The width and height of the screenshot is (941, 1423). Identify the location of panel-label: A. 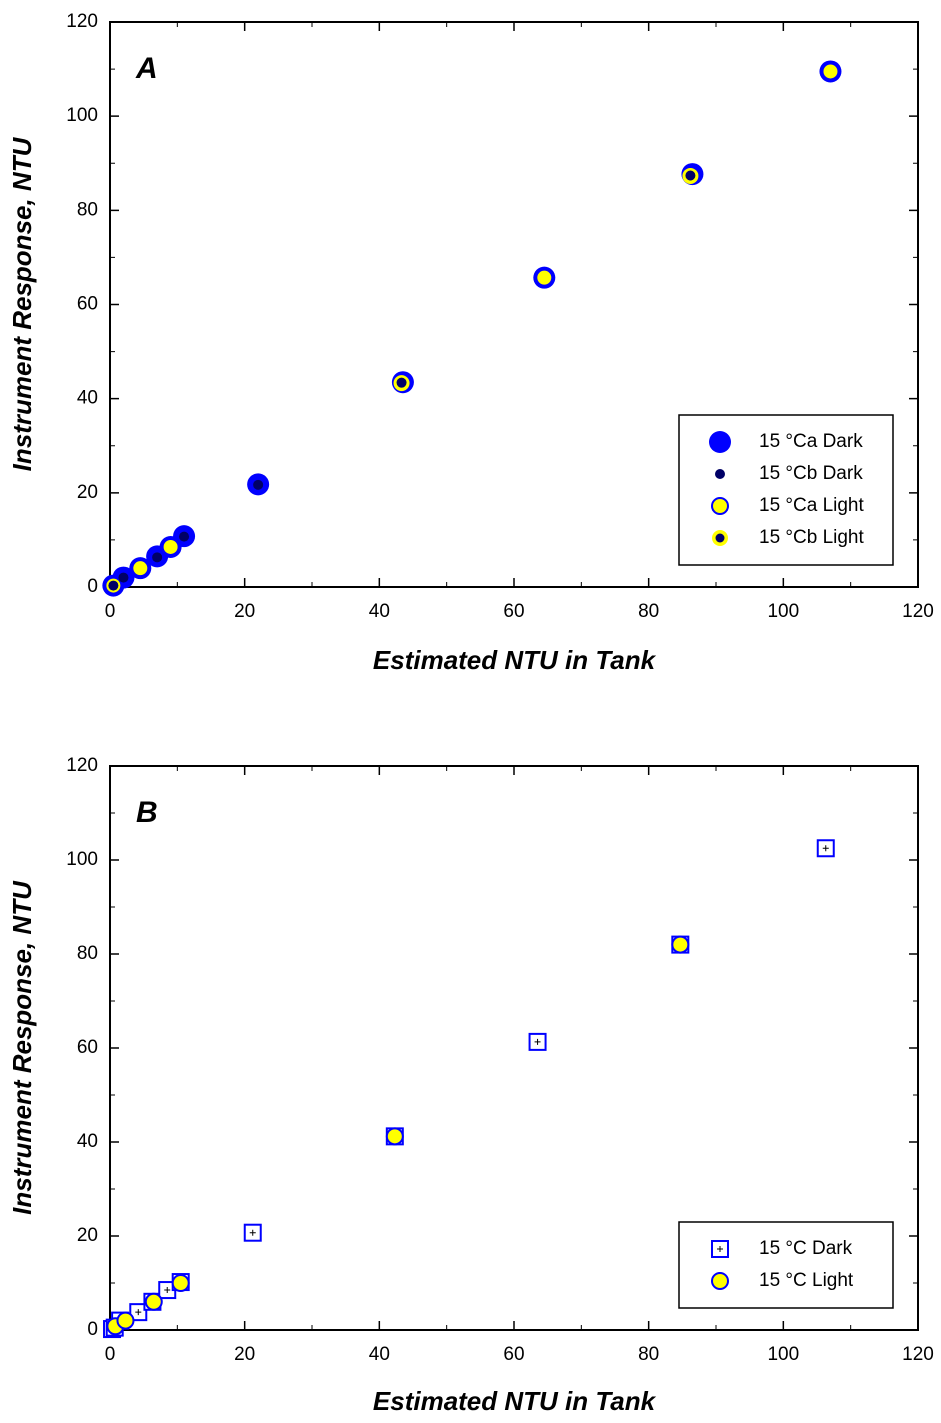
(146, 68).